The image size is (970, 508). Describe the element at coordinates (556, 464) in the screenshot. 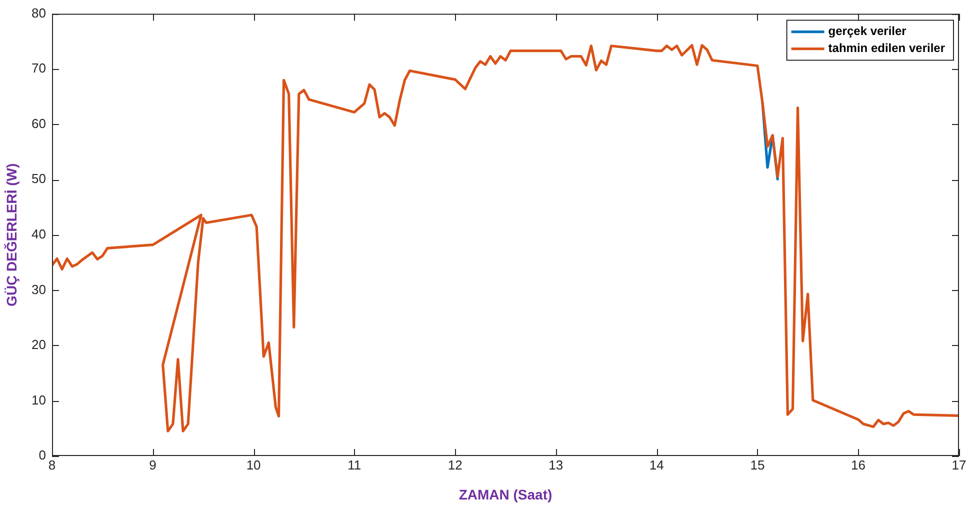

I see `x-tick-label: 13` at that location.